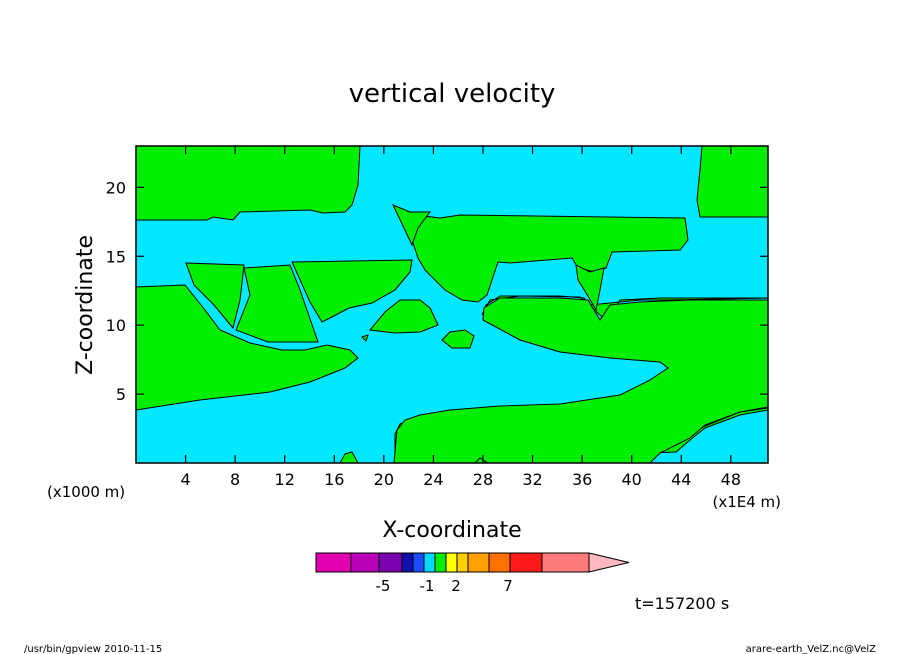  What do you see at coordinates (681, 479) in the screenshot?
I see `x-tick-label: 44` at bounding box center [681, 479].